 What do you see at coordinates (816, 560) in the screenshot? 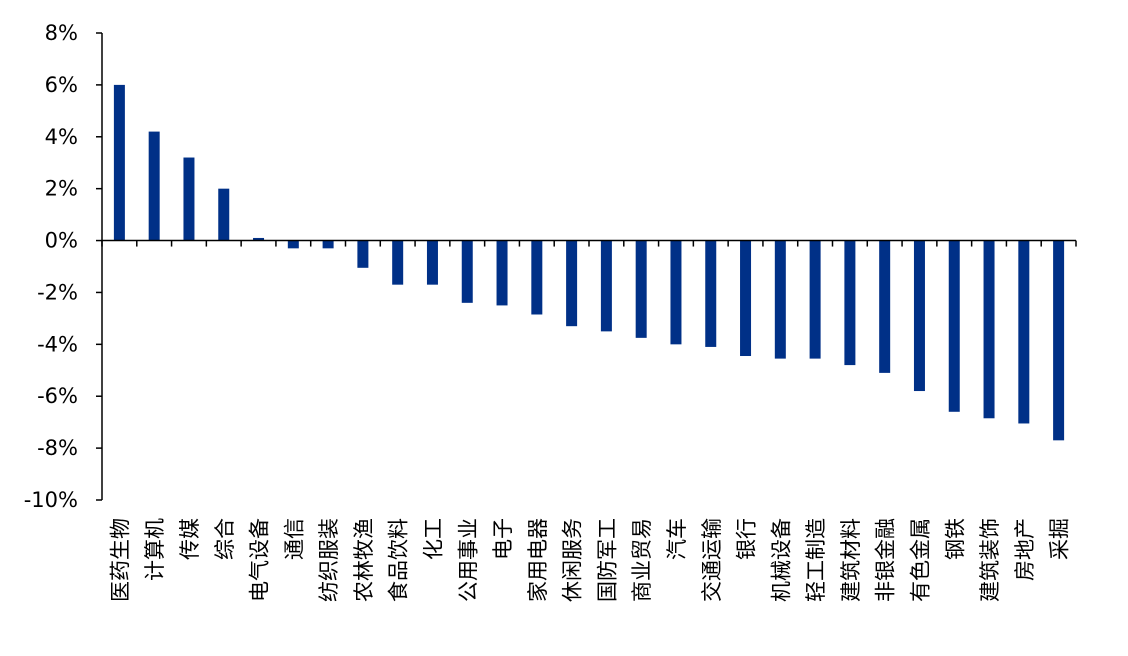
I see `x-tick-label-20: 轻工制造` at bounding box center [816, 560].